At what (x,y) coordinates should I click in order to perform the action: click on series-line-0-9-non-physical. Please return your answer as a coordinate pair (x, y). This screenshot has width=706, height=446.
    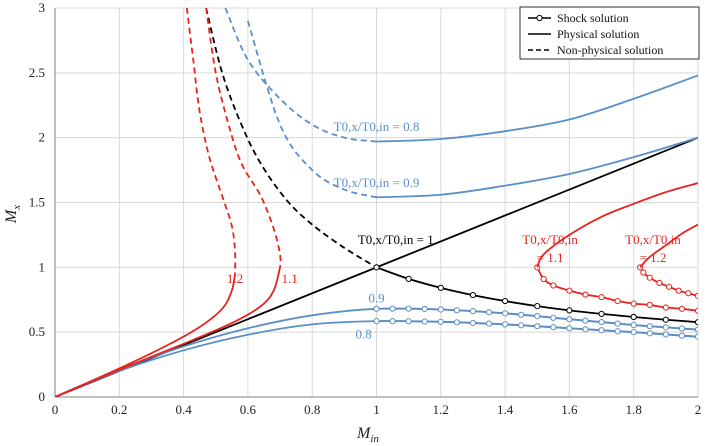
    Looking at the image, I should click on (312, 109).